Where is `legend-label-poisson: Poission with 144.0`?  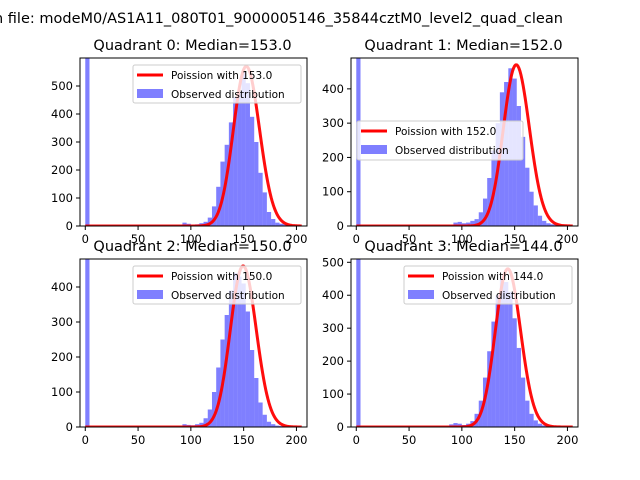 legend-label-poisson: Poission with 144.0 is located at coordinates (492, 277).